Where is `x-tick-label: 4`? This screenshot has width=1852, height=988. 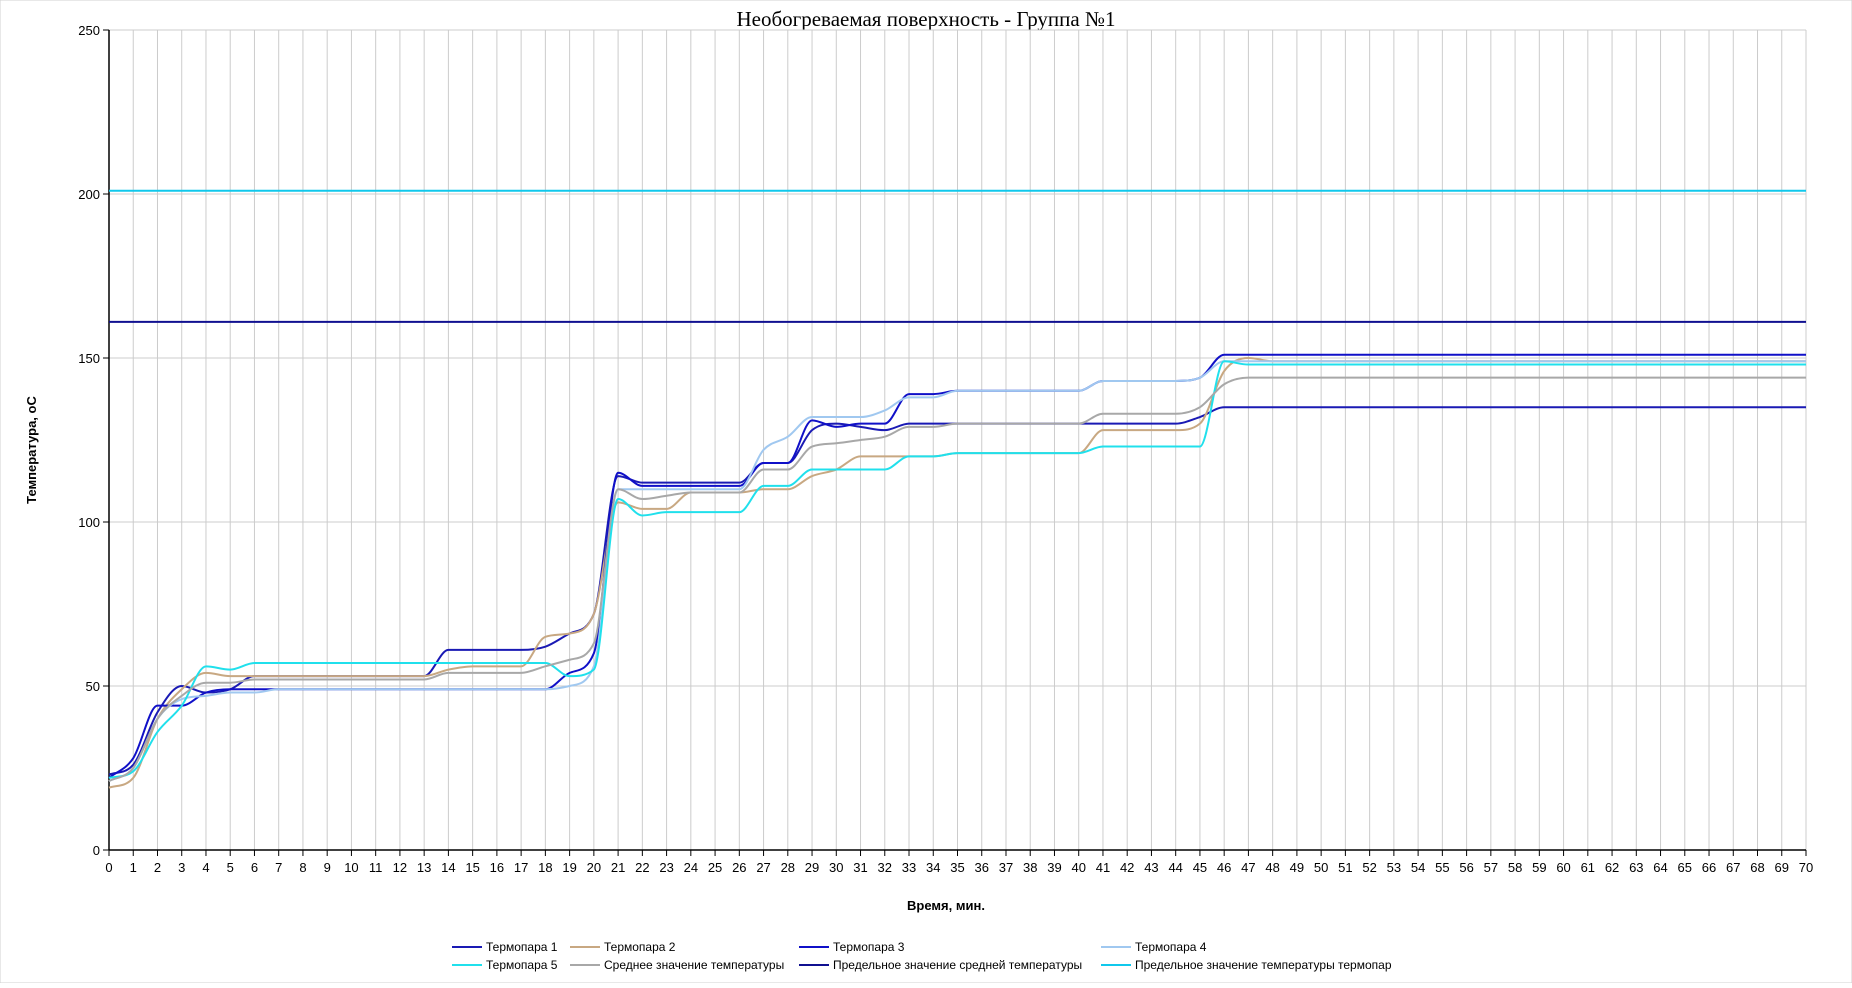 x-tick-label: 4 is located at coordinates (205, 867).